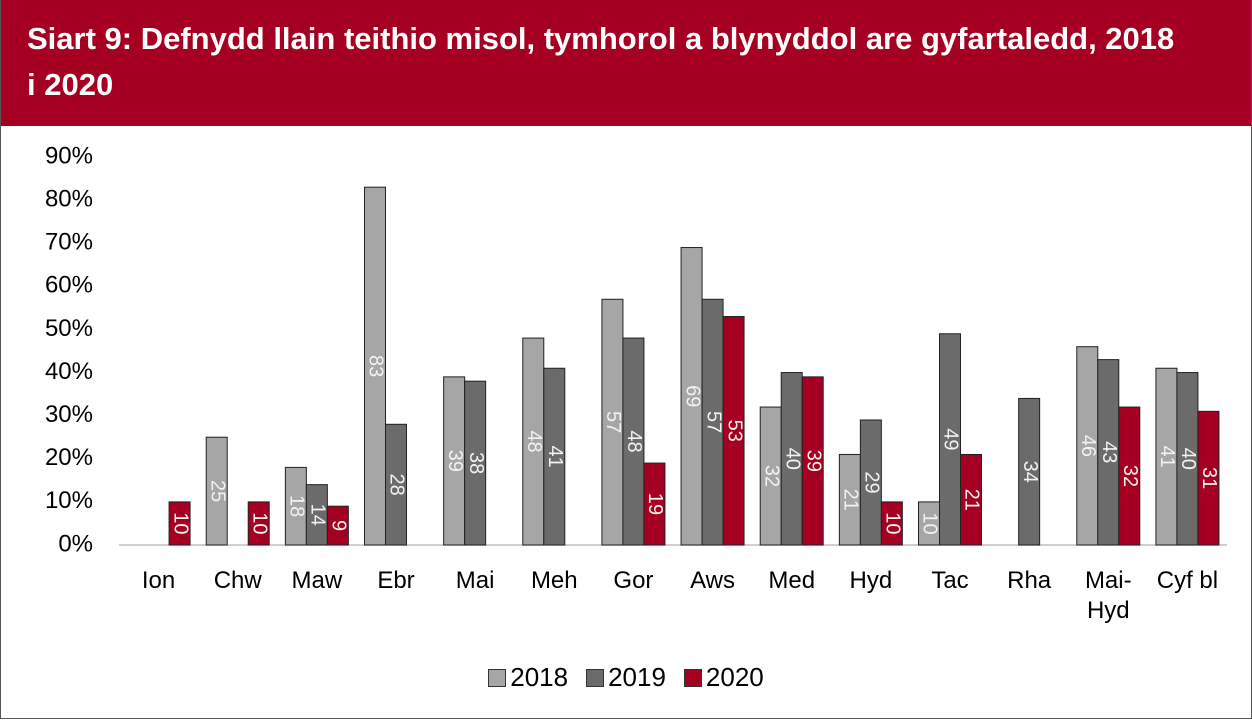 The image size is (1252, 720). Describe the element at coordinates (69, 457) in the screenshot. I see `y-tick-label: 20%` at that location.